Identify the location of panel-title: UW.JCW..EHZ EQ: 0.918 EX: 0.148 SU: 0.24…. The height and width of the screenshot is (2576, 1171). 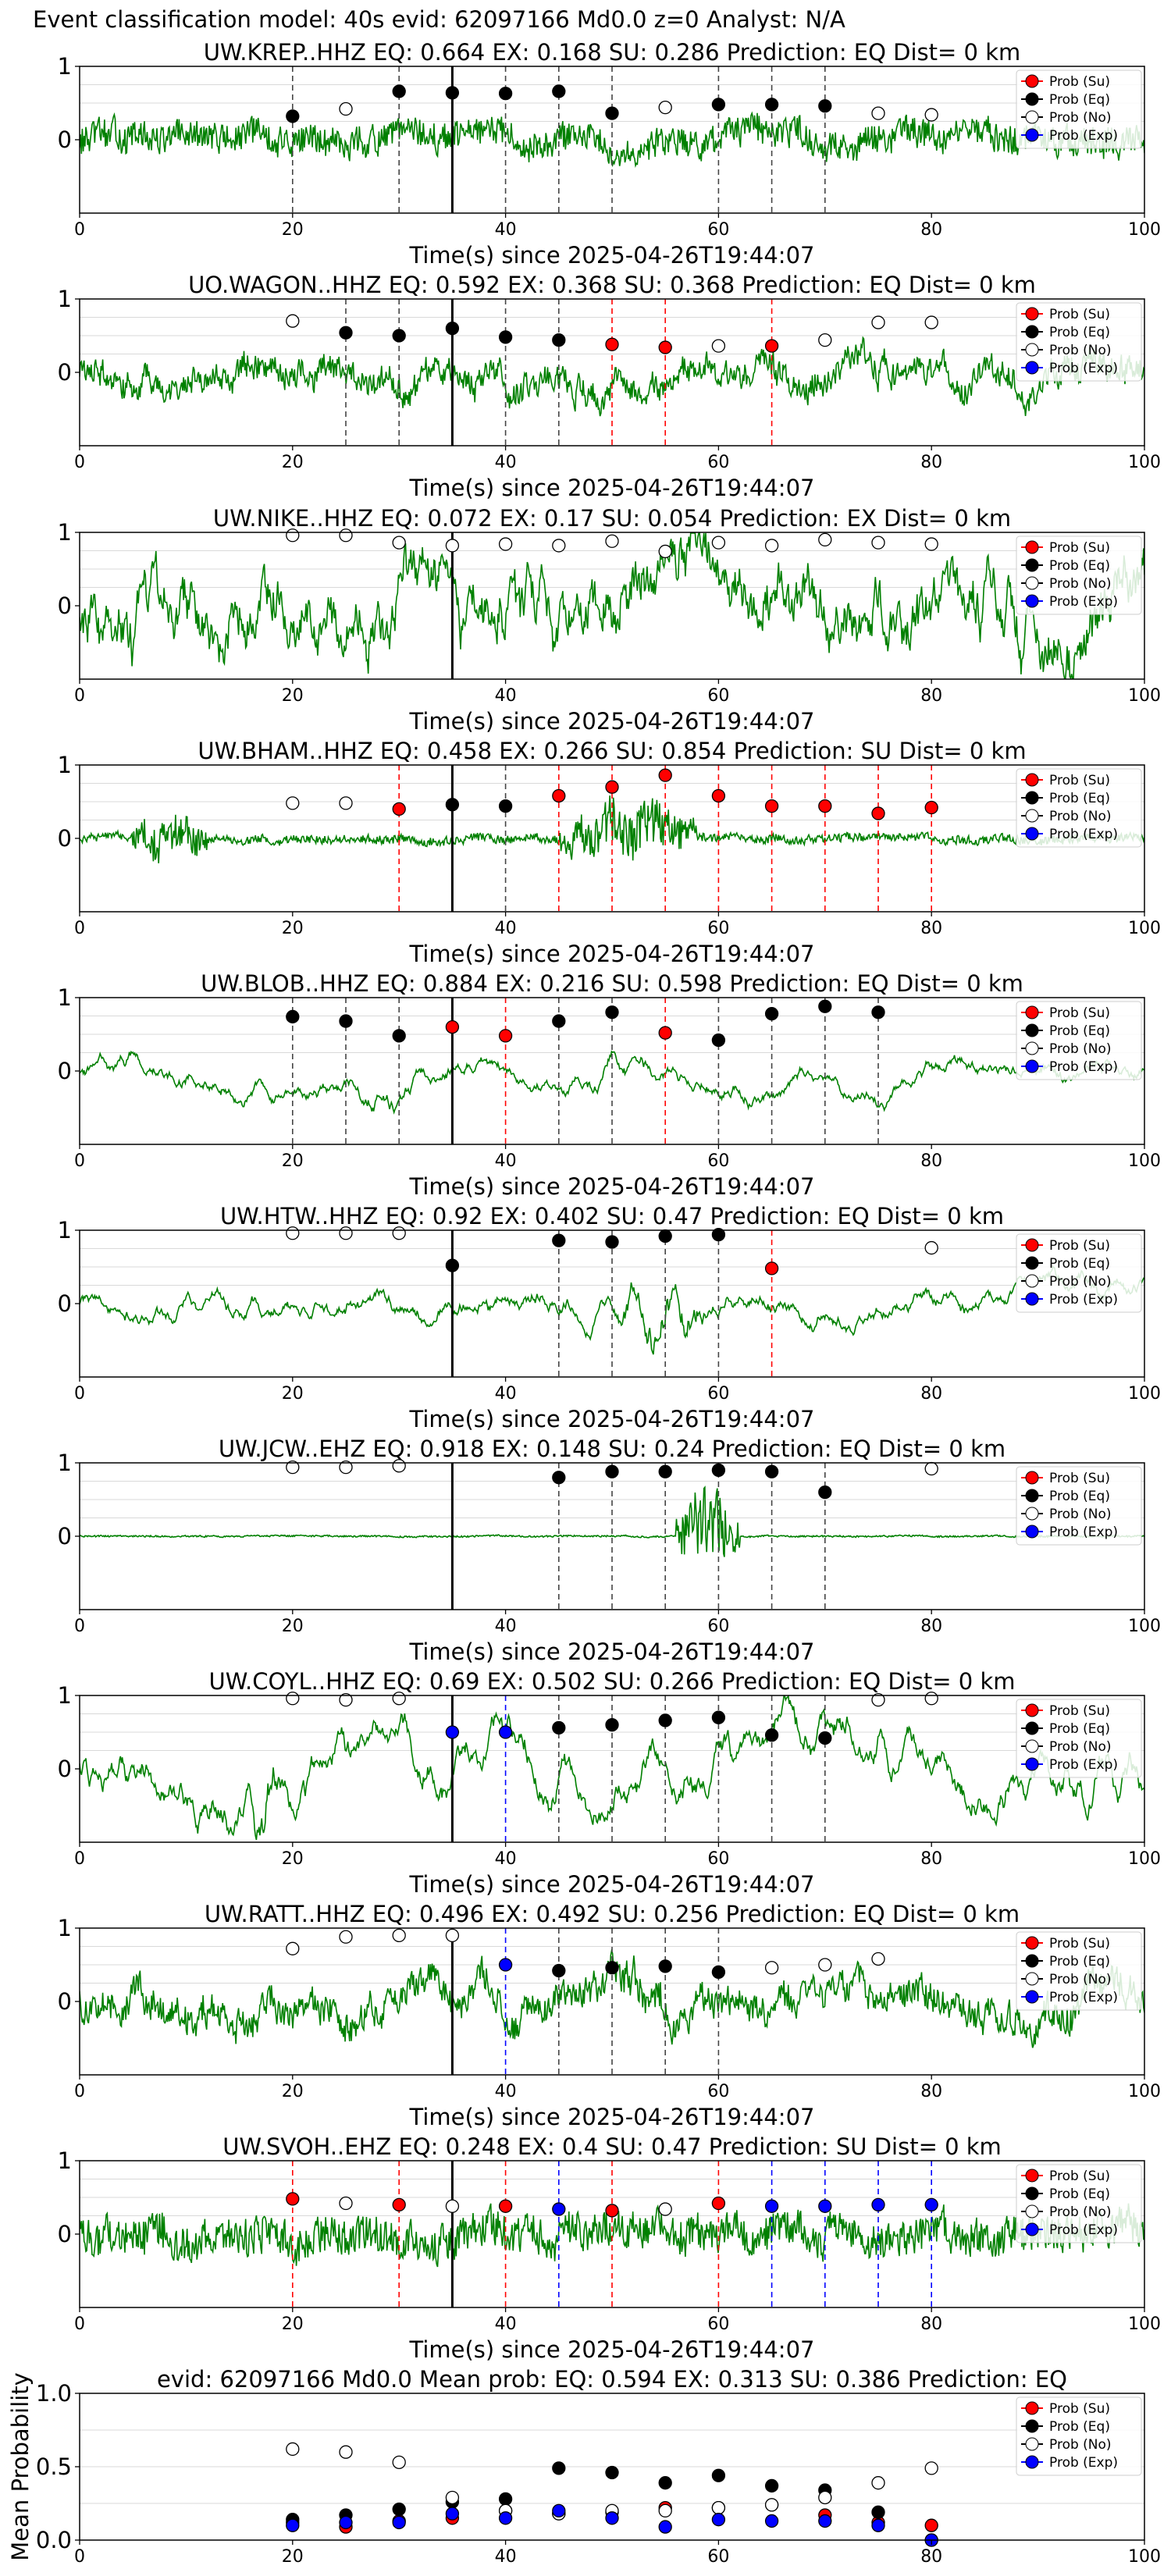
(612, 1449).